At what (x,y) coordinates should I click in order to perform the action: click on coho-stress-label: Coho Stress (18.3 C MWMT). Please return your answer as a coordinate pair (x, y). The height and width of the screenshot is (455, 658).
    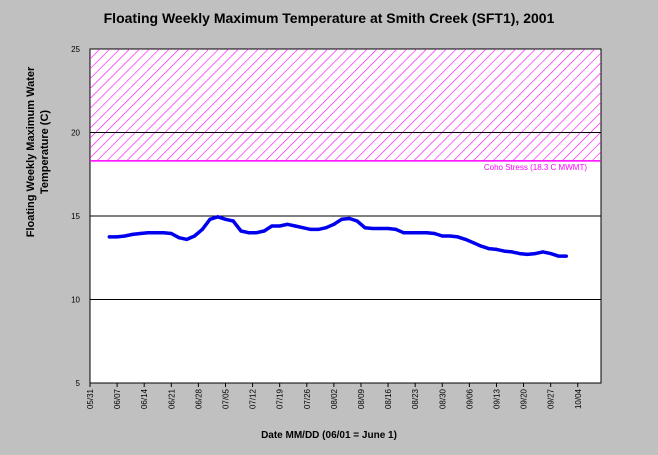
    Looking at the image, I should click on (535, 167).